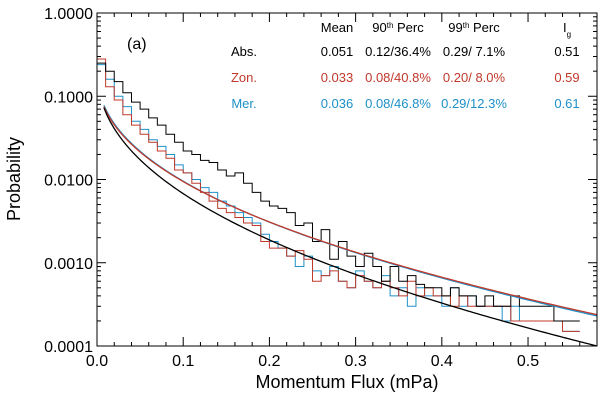 Image resolution: width=600 pixels, height=400 pixels. Describe the element at coordinates (269, 361) in the screenshot. I see `x-tick-label: 0.2` at that location.